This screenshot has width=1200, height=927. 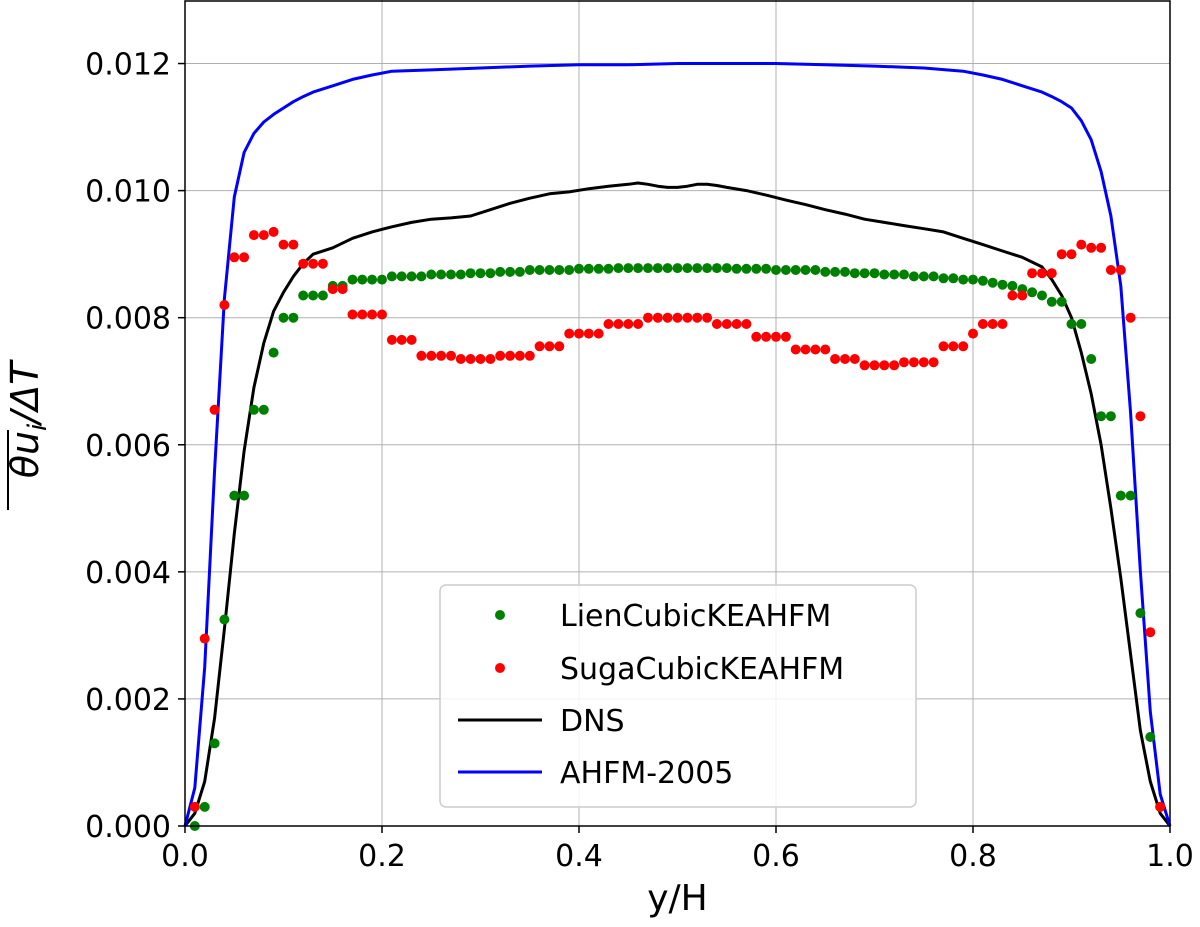 I want to click on legend-label-sugacubickeahfm: SugaCubicKEAHFM, so click(x=702, y=669).